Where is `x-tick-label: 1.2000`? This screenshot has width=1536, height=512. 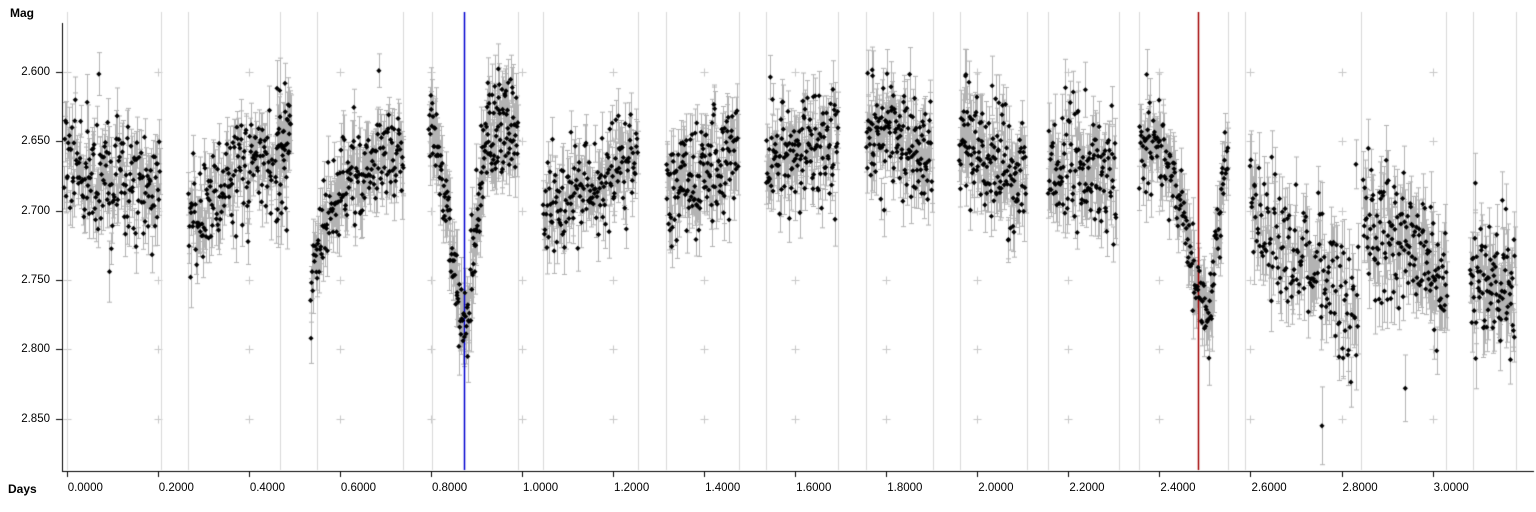
x-tick-label: 1.2000 is located at coordinates (632, 488).